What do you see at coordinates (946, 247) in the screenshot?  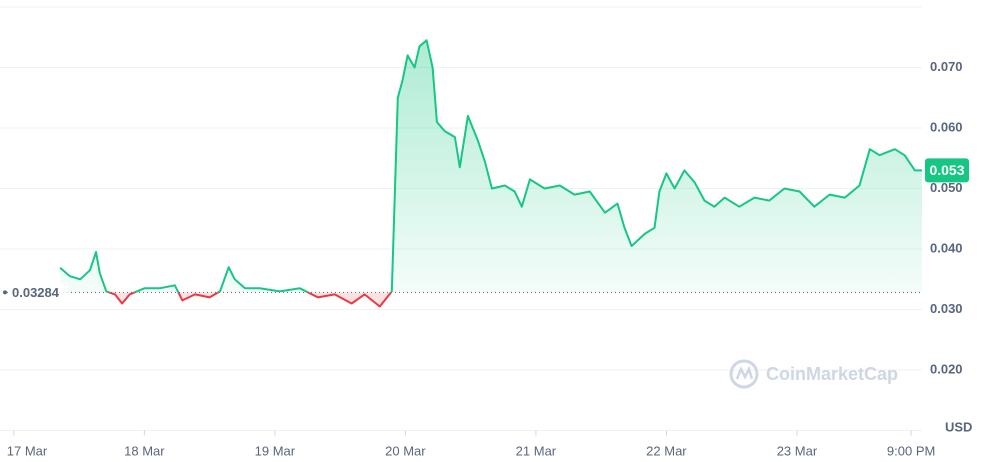 I see `y-tick-label: 0.040` at bounding box center [946, 247].